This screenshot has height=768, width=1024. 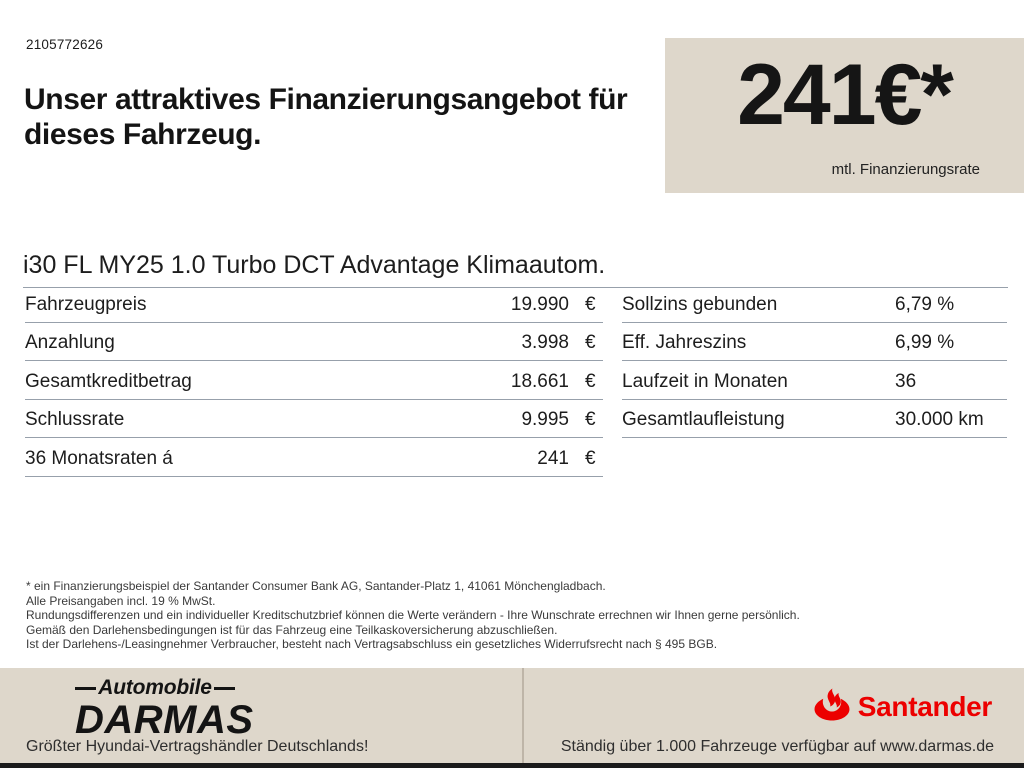 What do you see at coordinates (925, 706) in the screenshot?
I see `santander-wordmark: Santander` at bounding box center [925, 706].